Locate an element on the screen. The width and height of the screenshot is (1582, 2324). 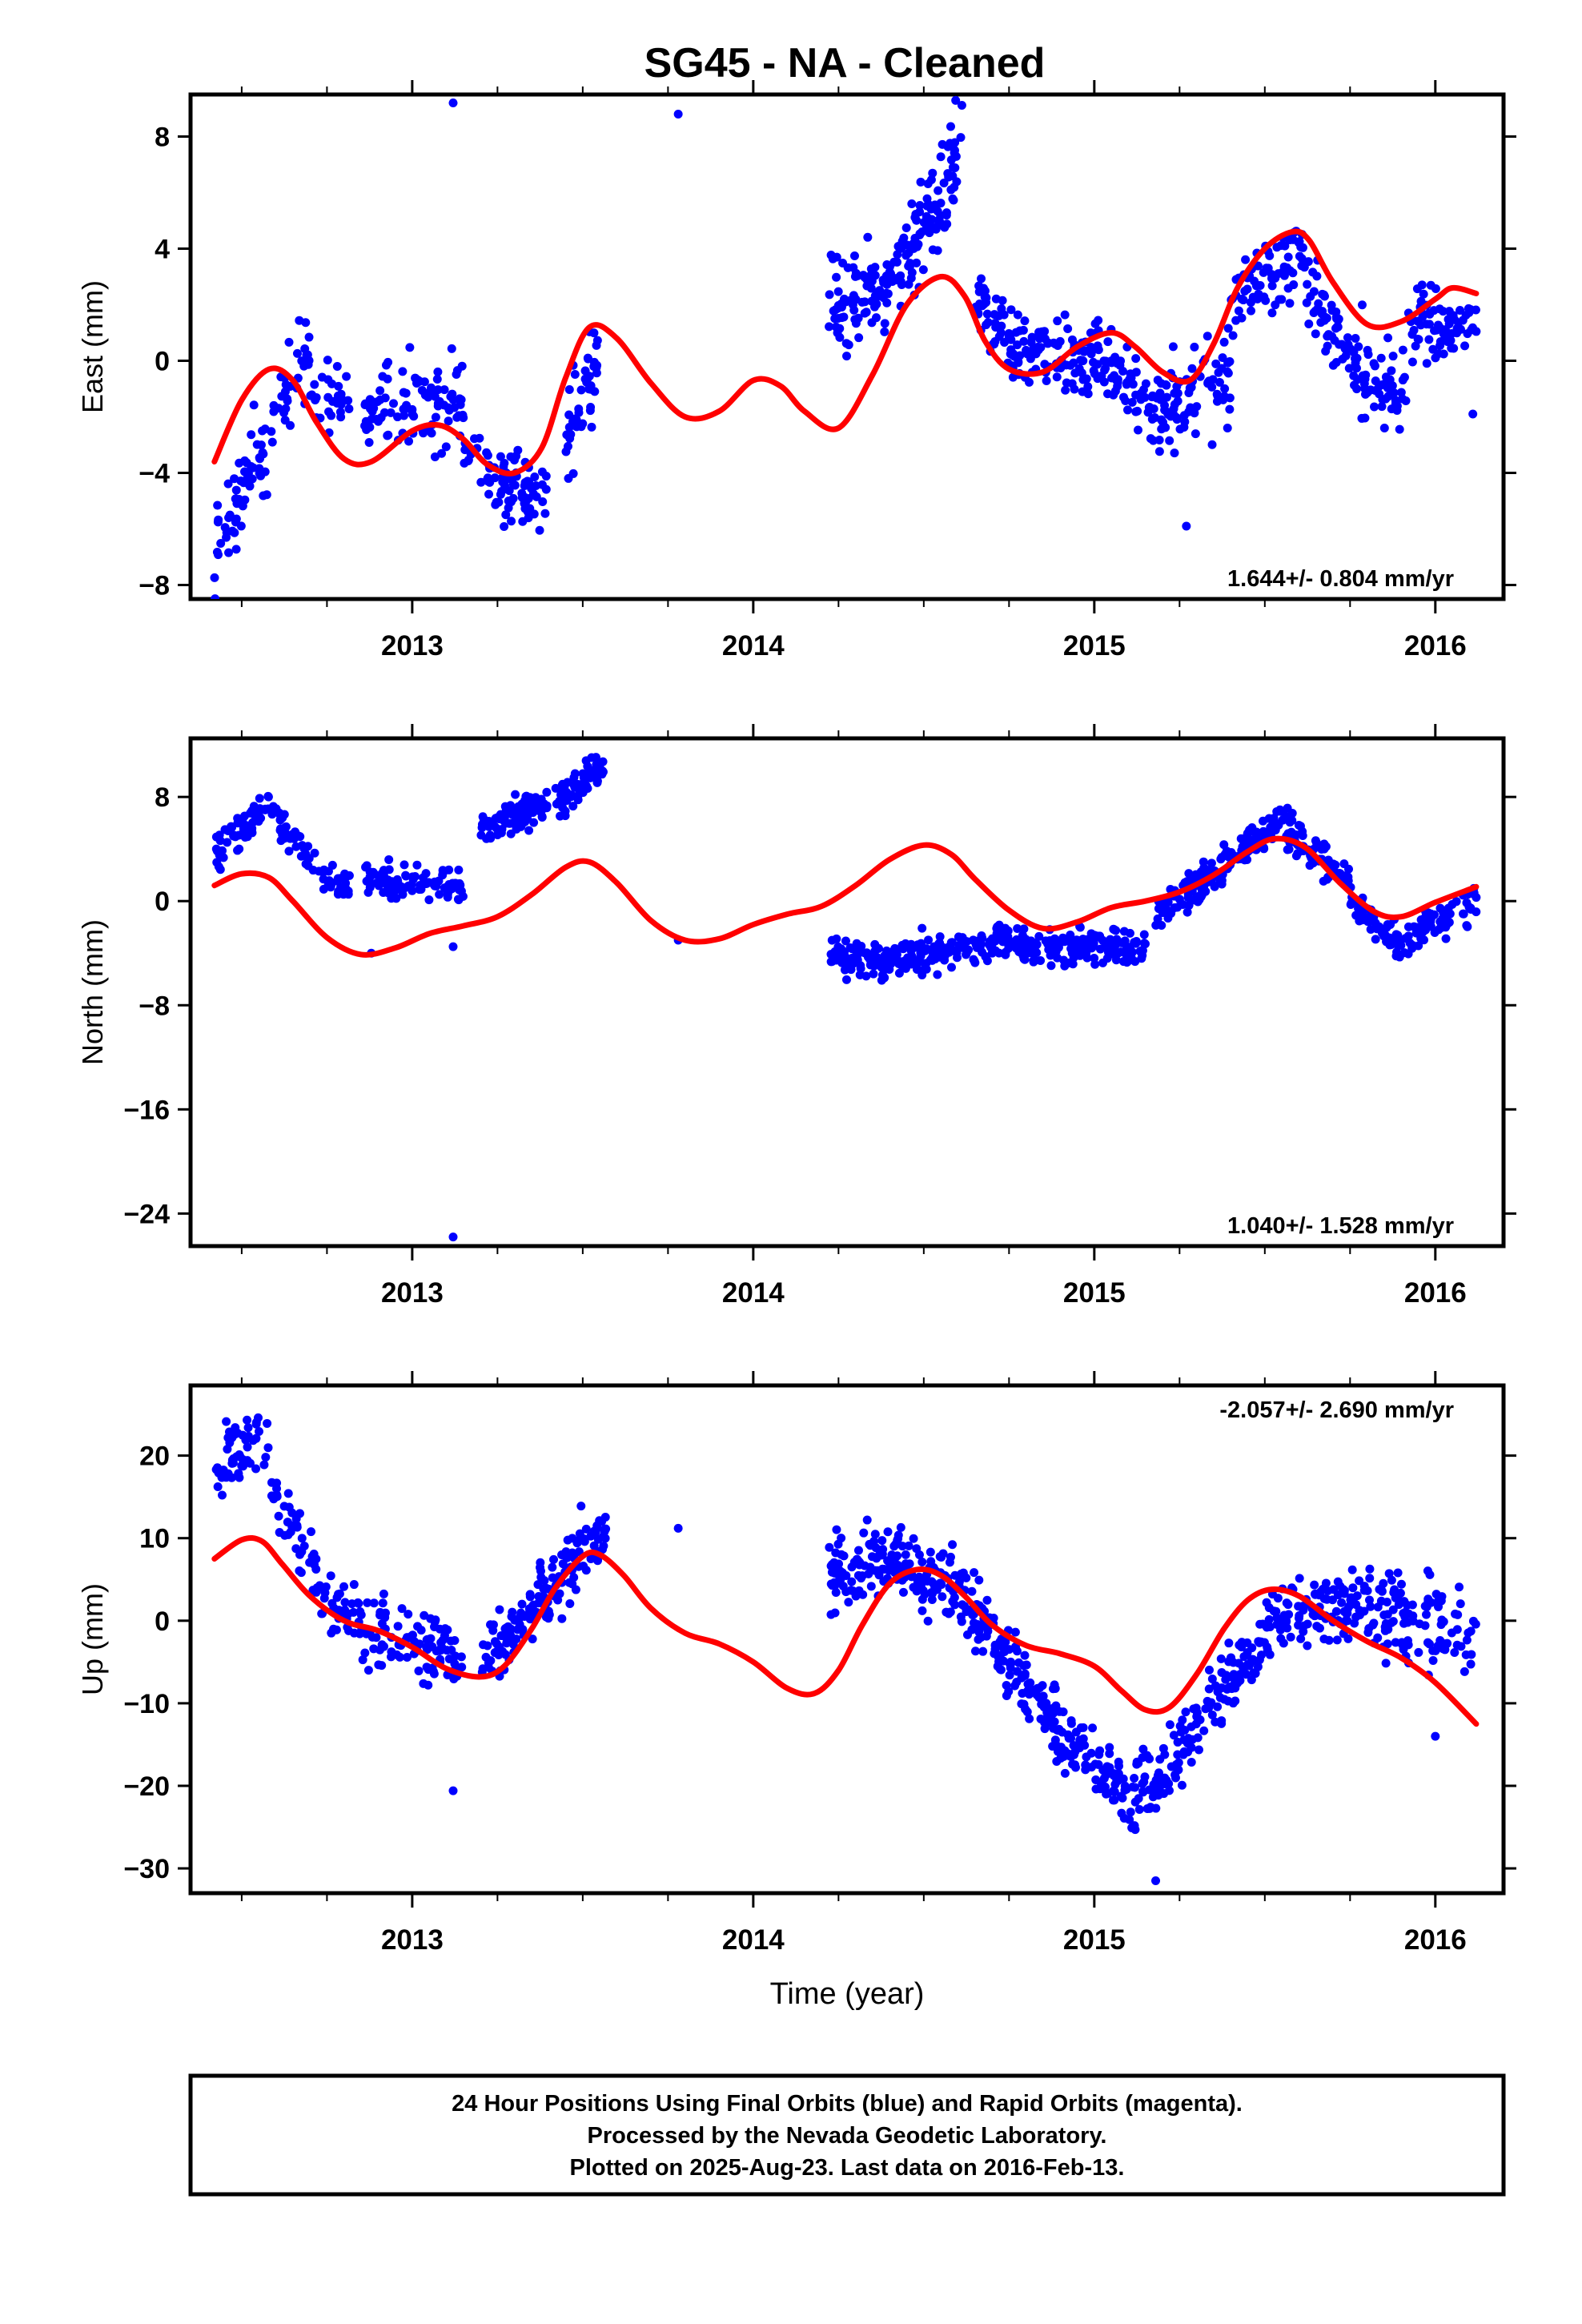
north-ytick-label: −16 is located at coordinates (146, 1110).